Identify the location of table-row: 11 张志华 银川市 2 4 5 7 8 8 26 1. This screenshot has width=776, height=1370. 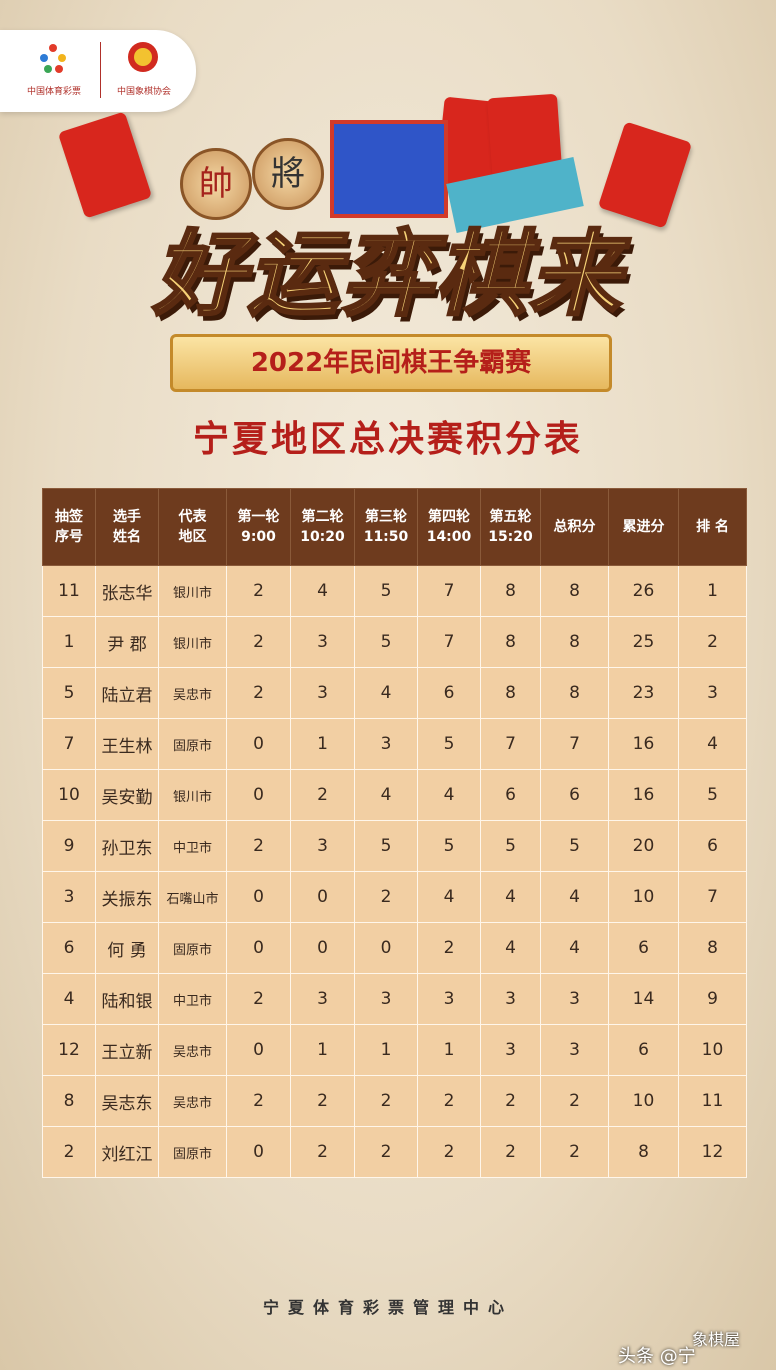
(394, 591).